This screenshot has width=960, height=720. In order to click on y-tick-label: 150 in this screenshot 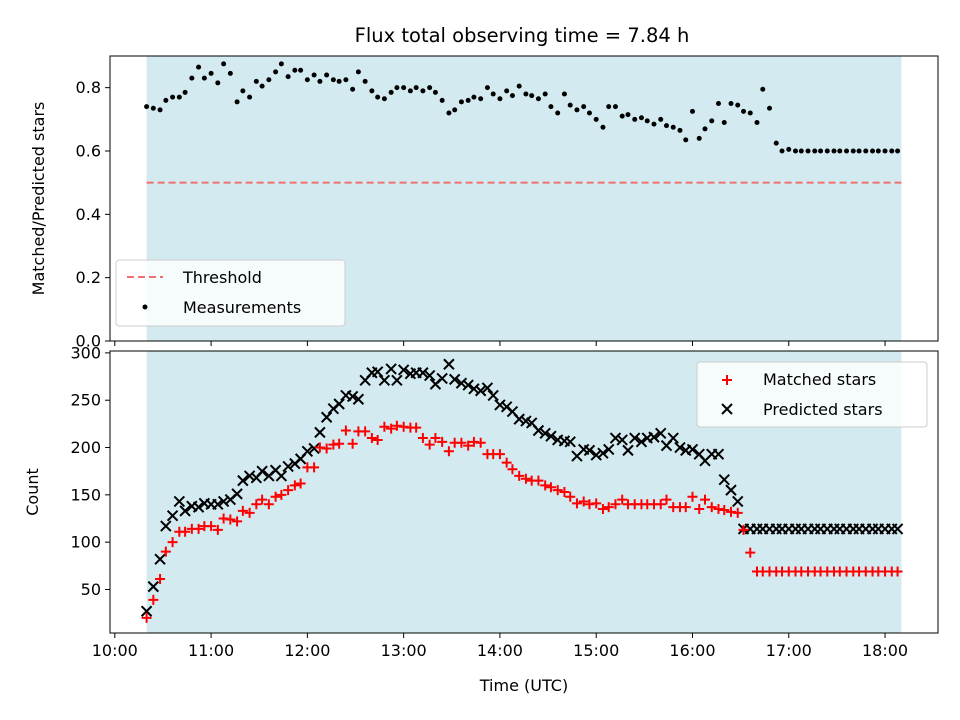, I will do `click(85, 494)`.